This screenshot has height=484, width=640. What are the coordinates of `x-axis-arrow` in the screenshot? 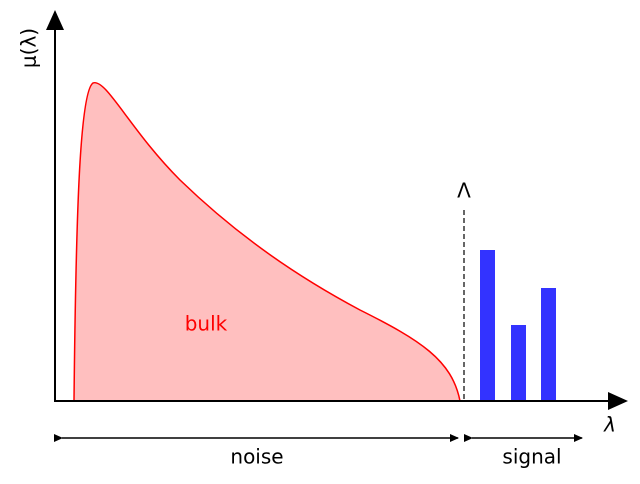 It's located at (618, 401).